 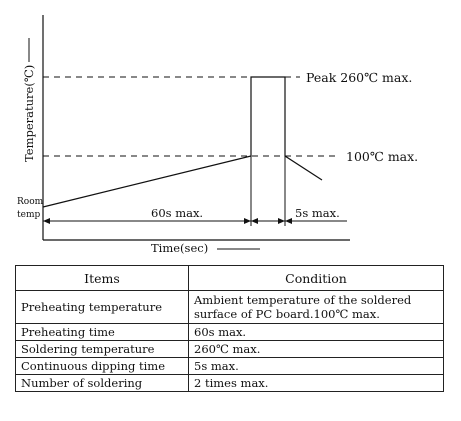 I want to click on condition-line: surface of PC board.100℃ max., so click(x=287, y=314).